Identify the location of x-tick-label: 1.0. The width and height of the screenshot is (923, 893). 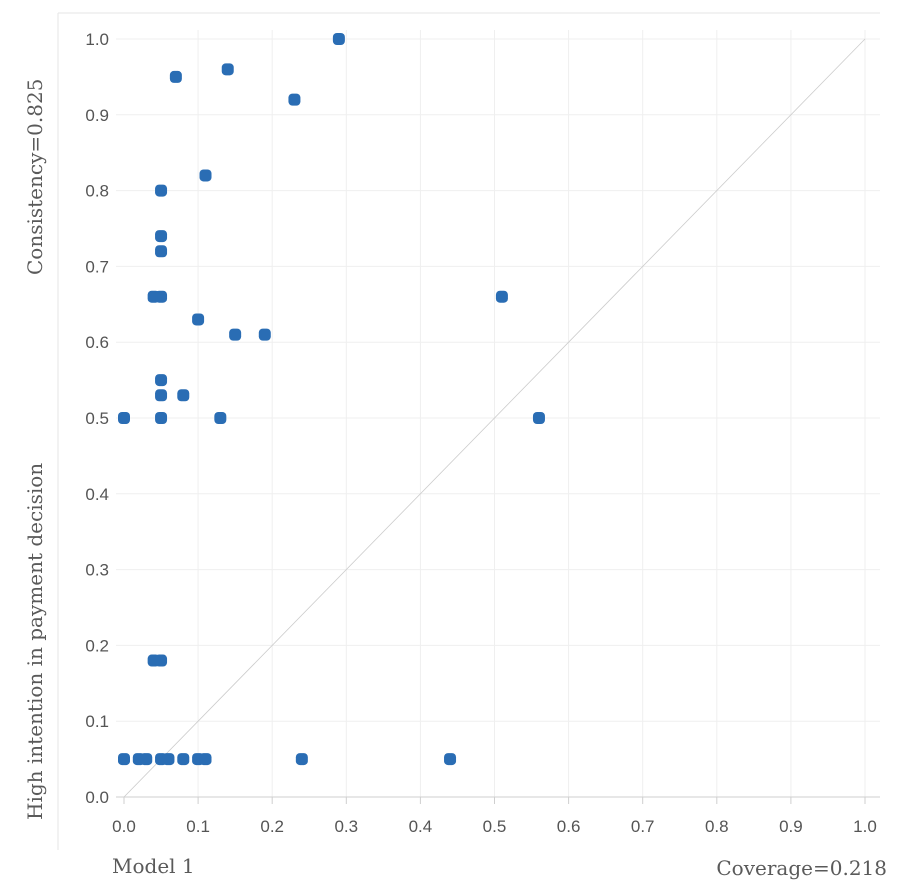
(865, 826).